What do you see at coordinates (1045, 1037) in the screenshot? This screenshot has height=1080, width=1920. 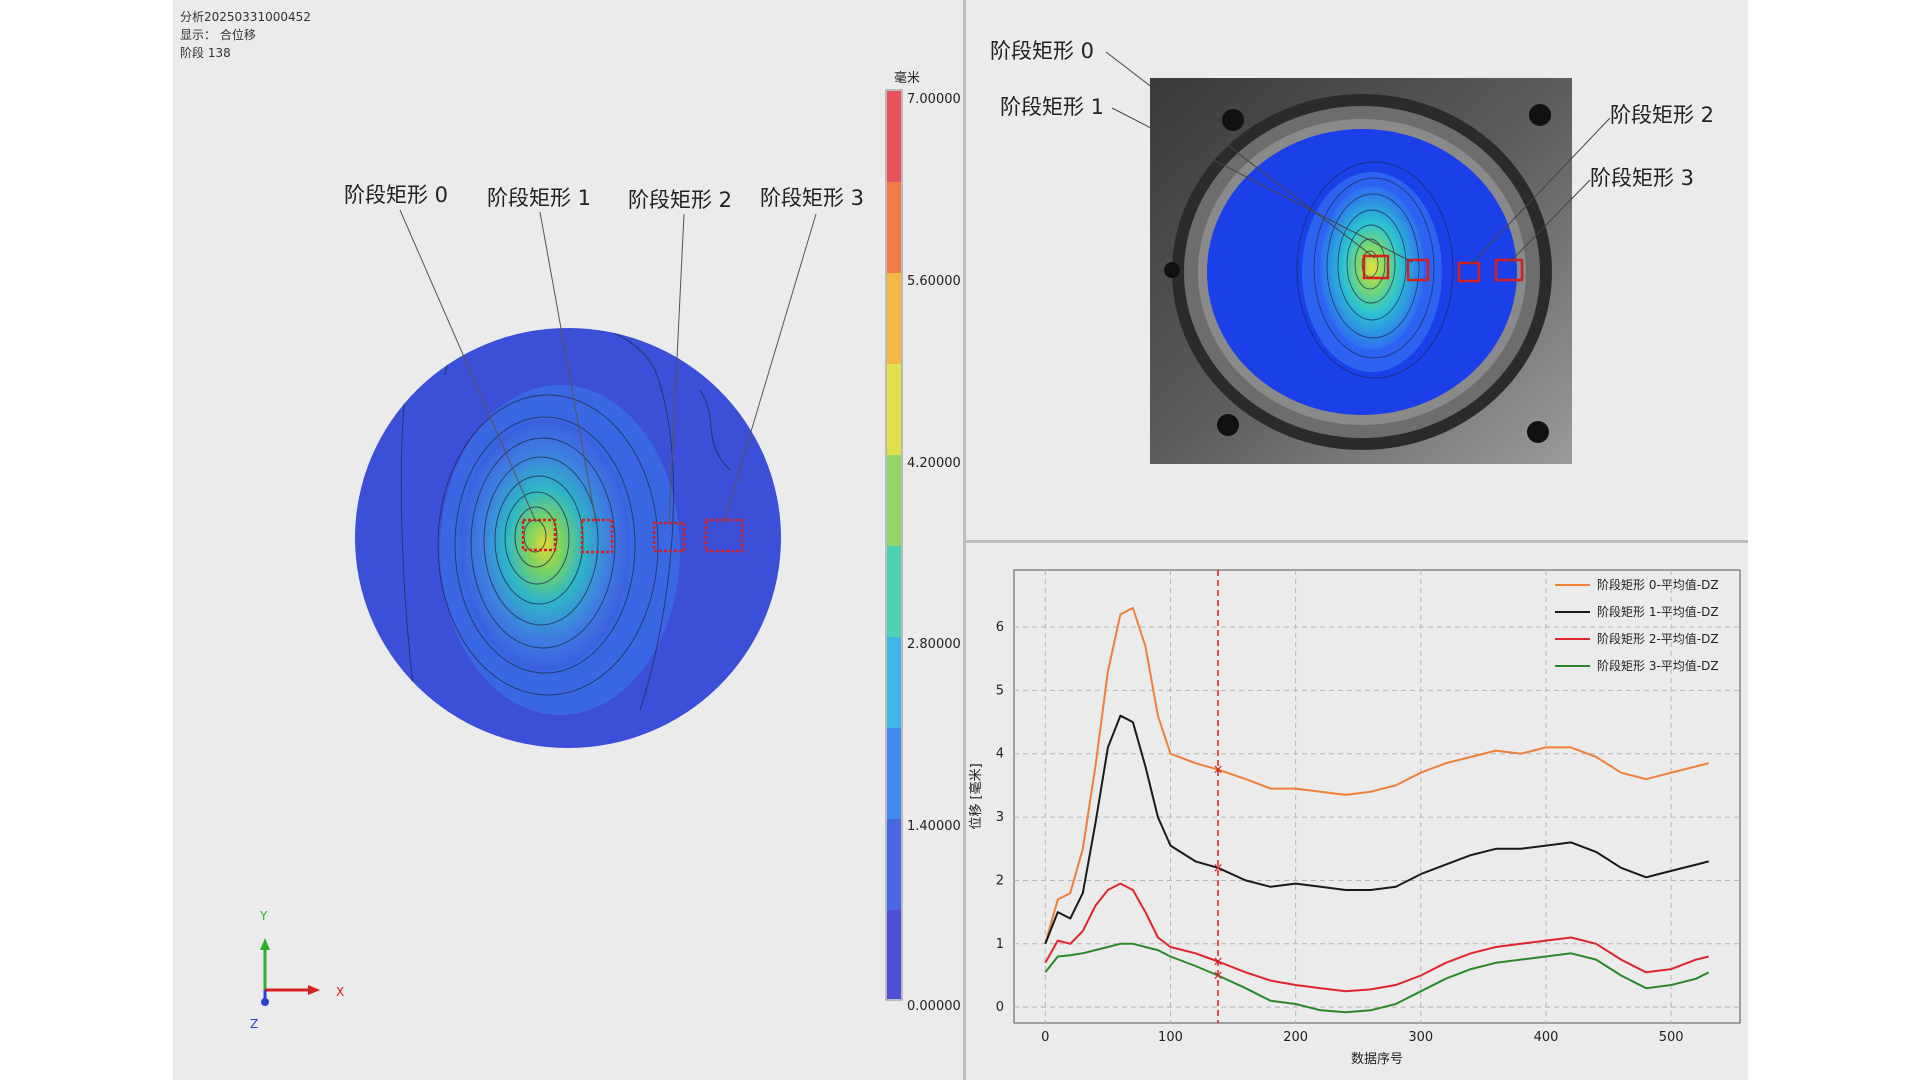 I see `x-tick-label-0: 0` at bounding box center [1045, 1037].